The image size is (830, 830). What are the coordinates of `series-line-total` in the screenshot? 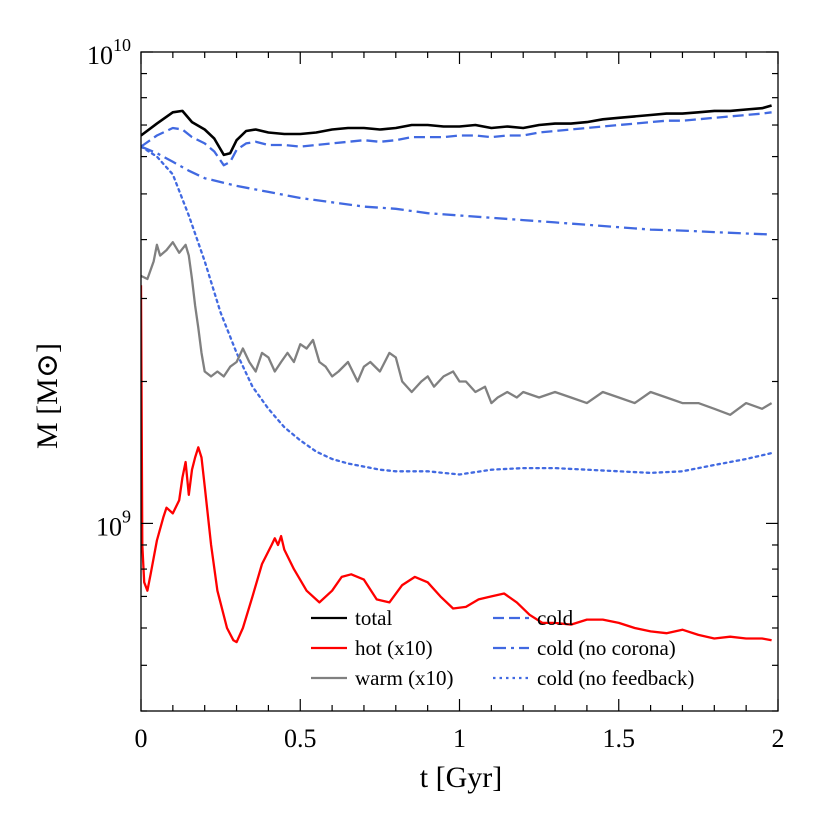 It's located at (456, 130).